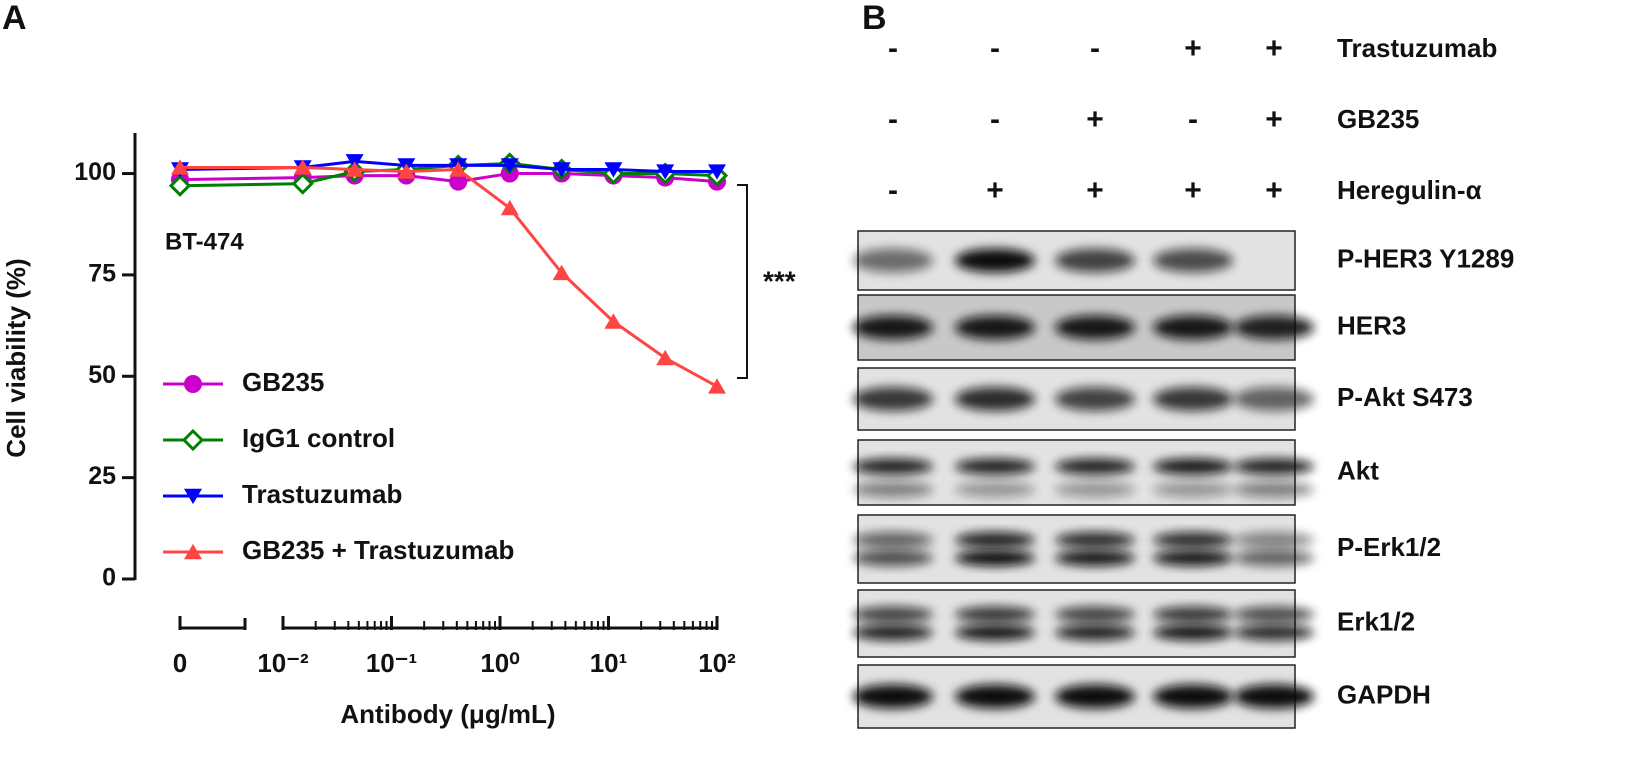 The height and width of the screenshot is (767, 1644). Describe the element at coordinates (204, 241) in the screenshot. I see `annotation: BT-474` at that location.